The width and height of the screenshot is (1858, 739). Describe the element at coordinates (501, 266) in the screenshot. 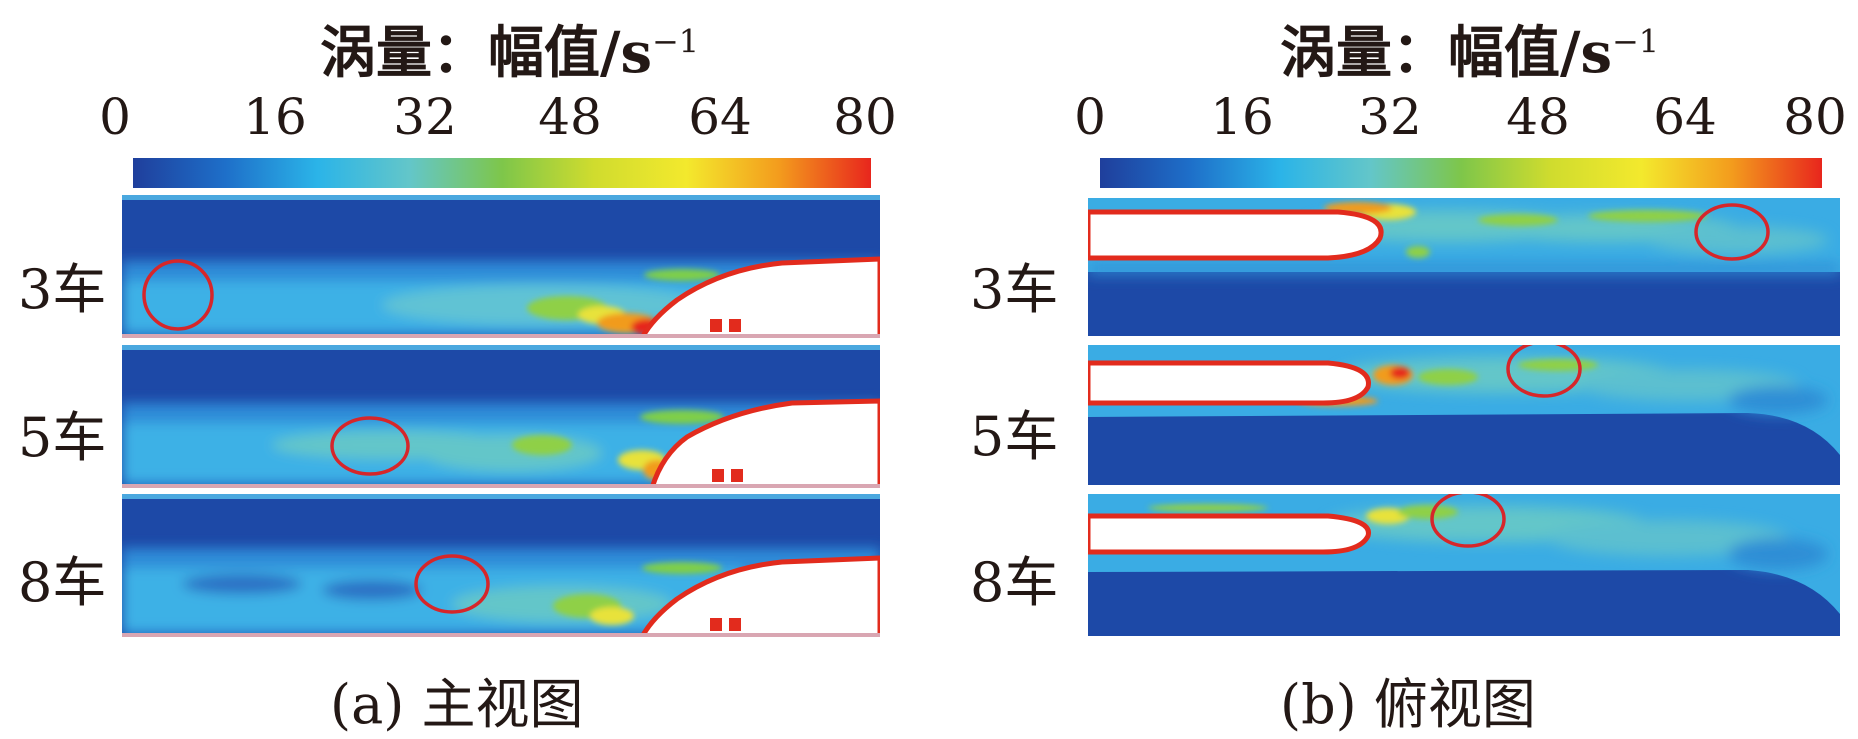

I see `vorticity-field-front-car3` at that location.